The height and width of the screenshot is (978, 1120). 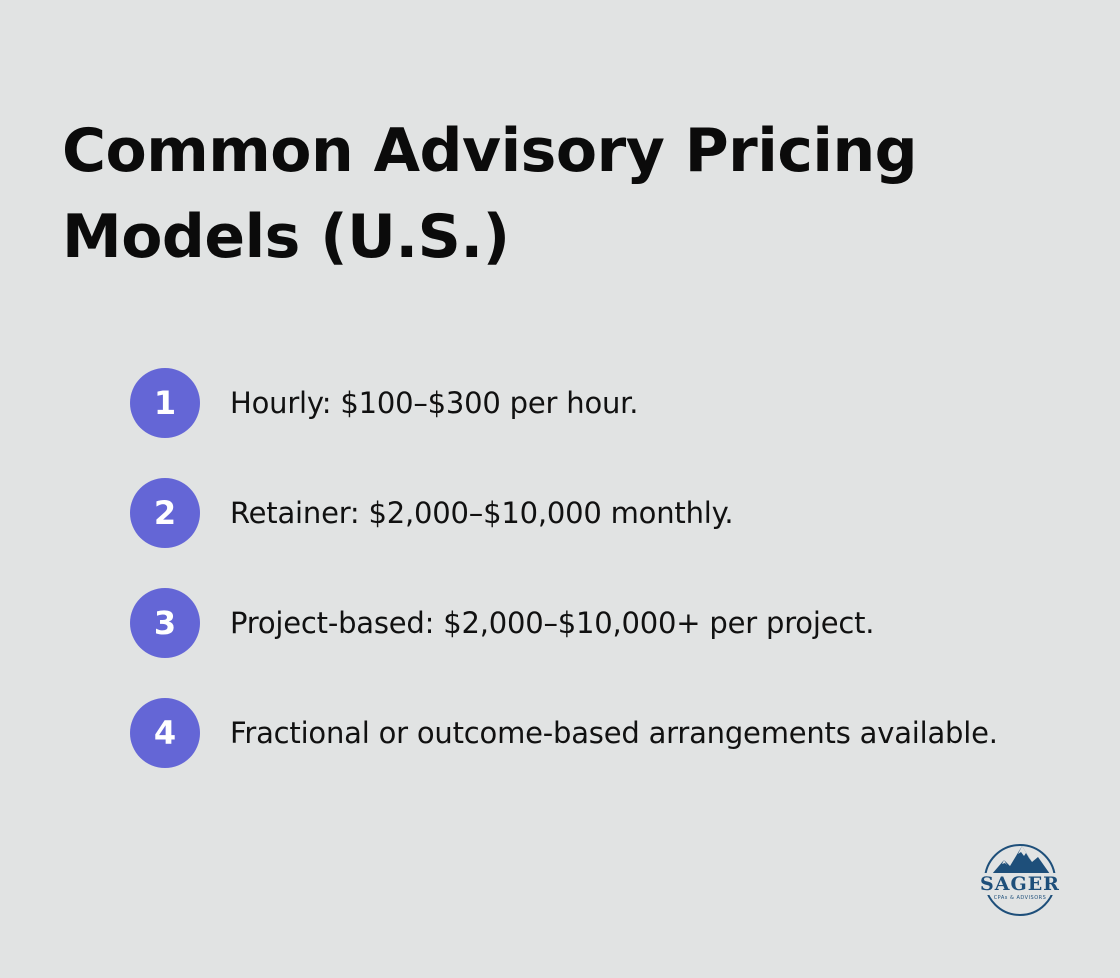 I want to click on number-badge: 1, so click(x=165, y=403).